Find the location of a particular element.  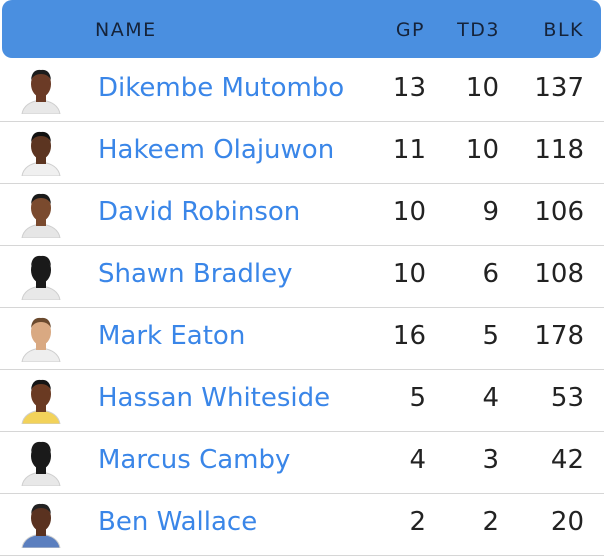

td3-value: 5 is located at coordinates (490, 336).